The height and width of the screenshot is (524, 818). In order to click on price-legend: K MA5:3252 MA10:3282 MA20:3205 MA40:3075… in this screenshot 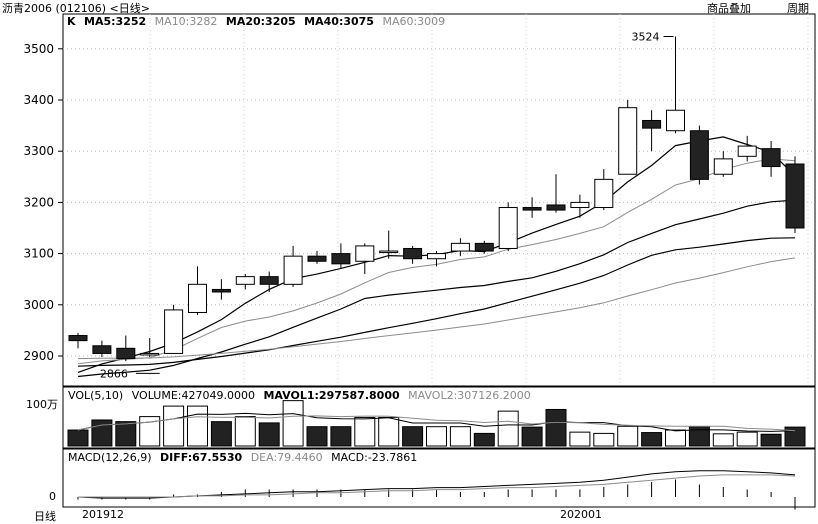, I will do `click(258, 21)`.